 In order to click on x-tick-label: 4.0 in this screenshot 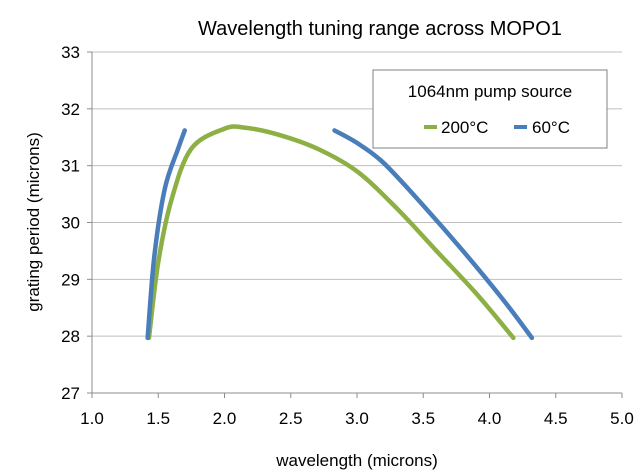, I will do `click(490, 418)`.